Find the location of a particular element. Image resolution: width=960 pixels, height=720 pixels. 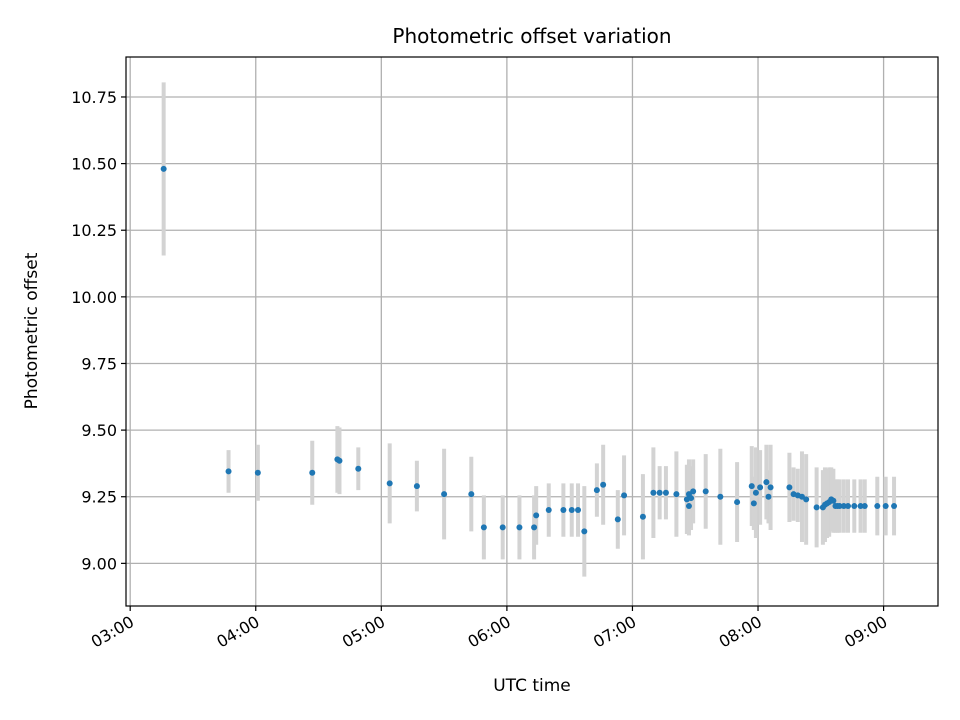

y-tick-label: 9.00 is located at coordinates (99, 563).